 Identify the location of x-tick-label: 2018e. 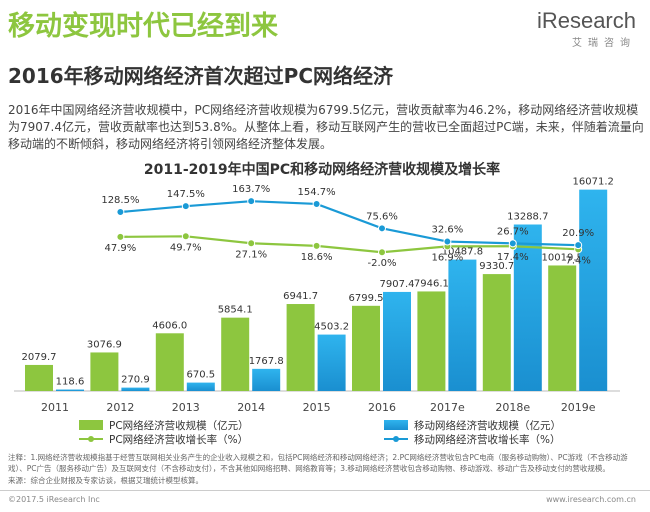
(512, 407).